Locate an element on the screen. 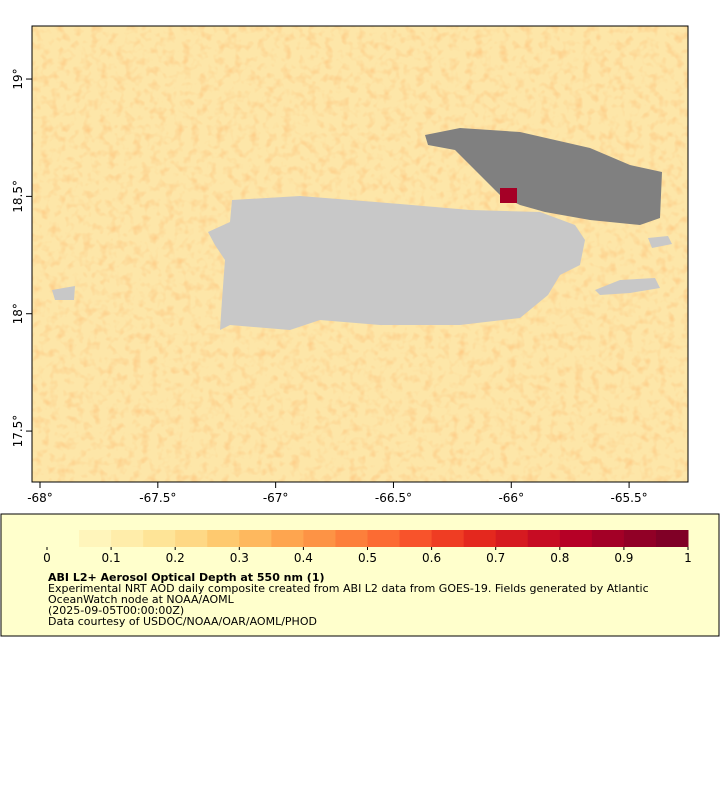  legend-line: OceanWatch node at NOAA/AOML is located at coordinates (141, 599).